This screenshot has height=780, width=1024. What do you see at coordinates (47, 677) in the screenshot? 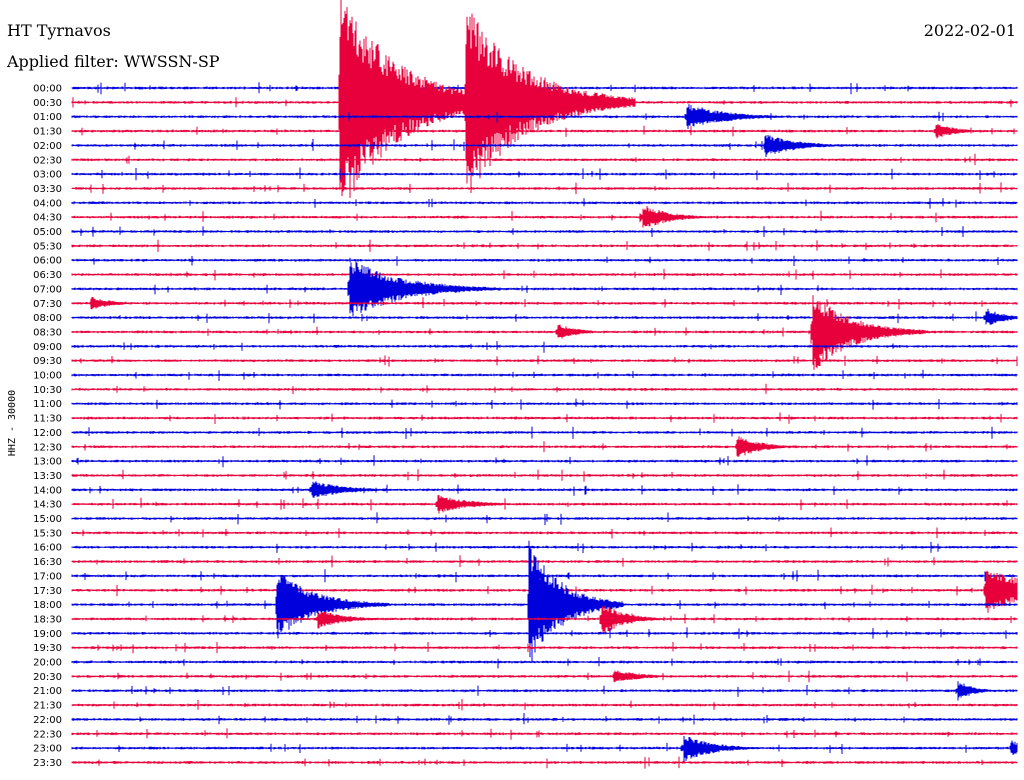
I see `row-time-label: 20:30` at bounding box center [47, 677].